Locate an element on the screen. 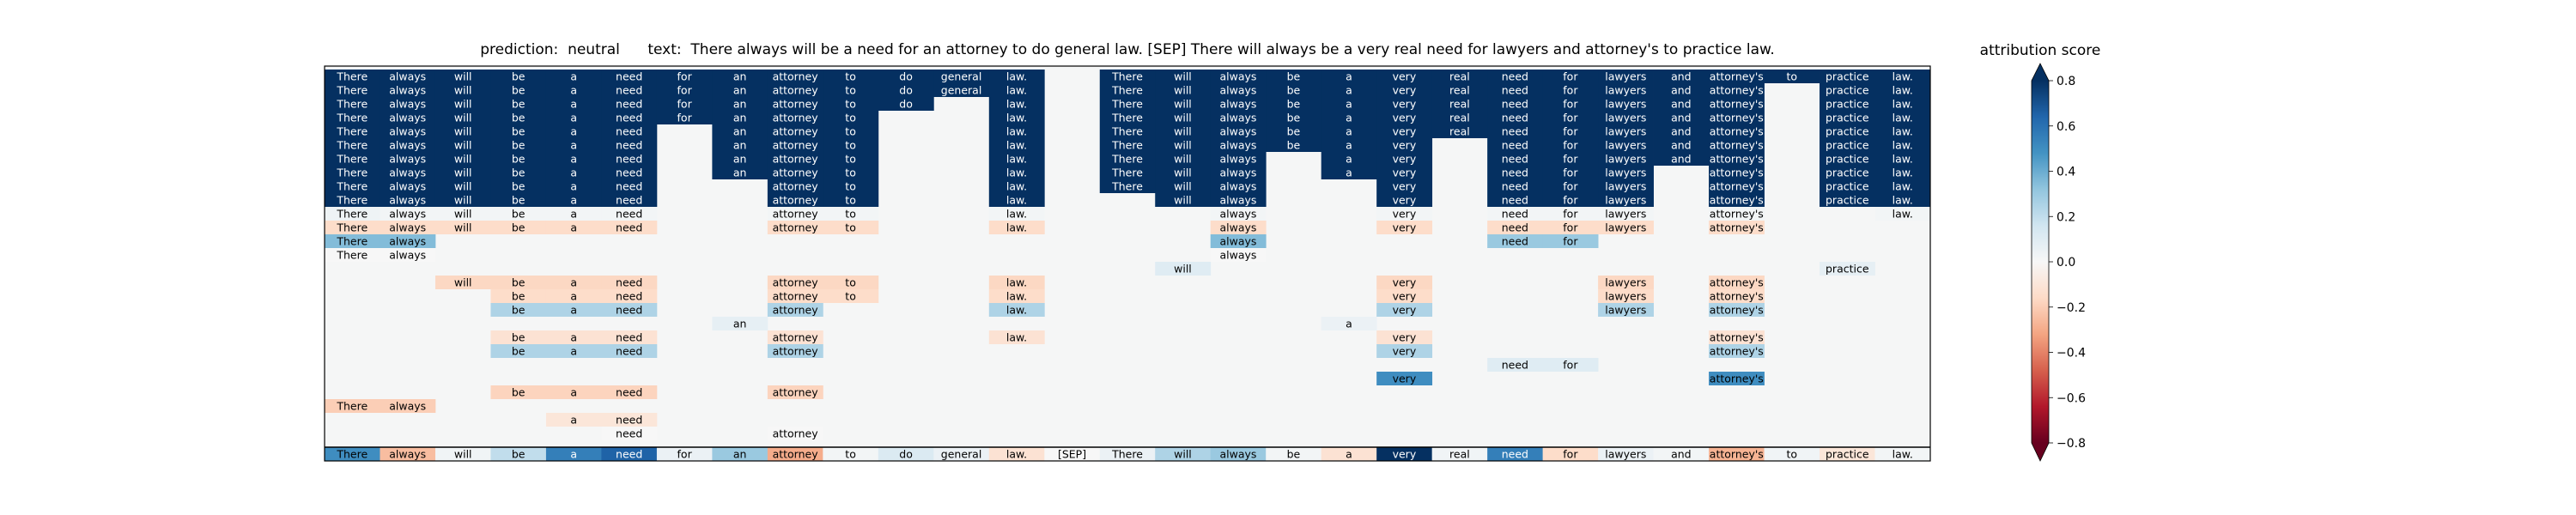 This screenshot has width=2576, height=515. colorbar-tick-label: 0.2 is located at coordinates (2066, 217).